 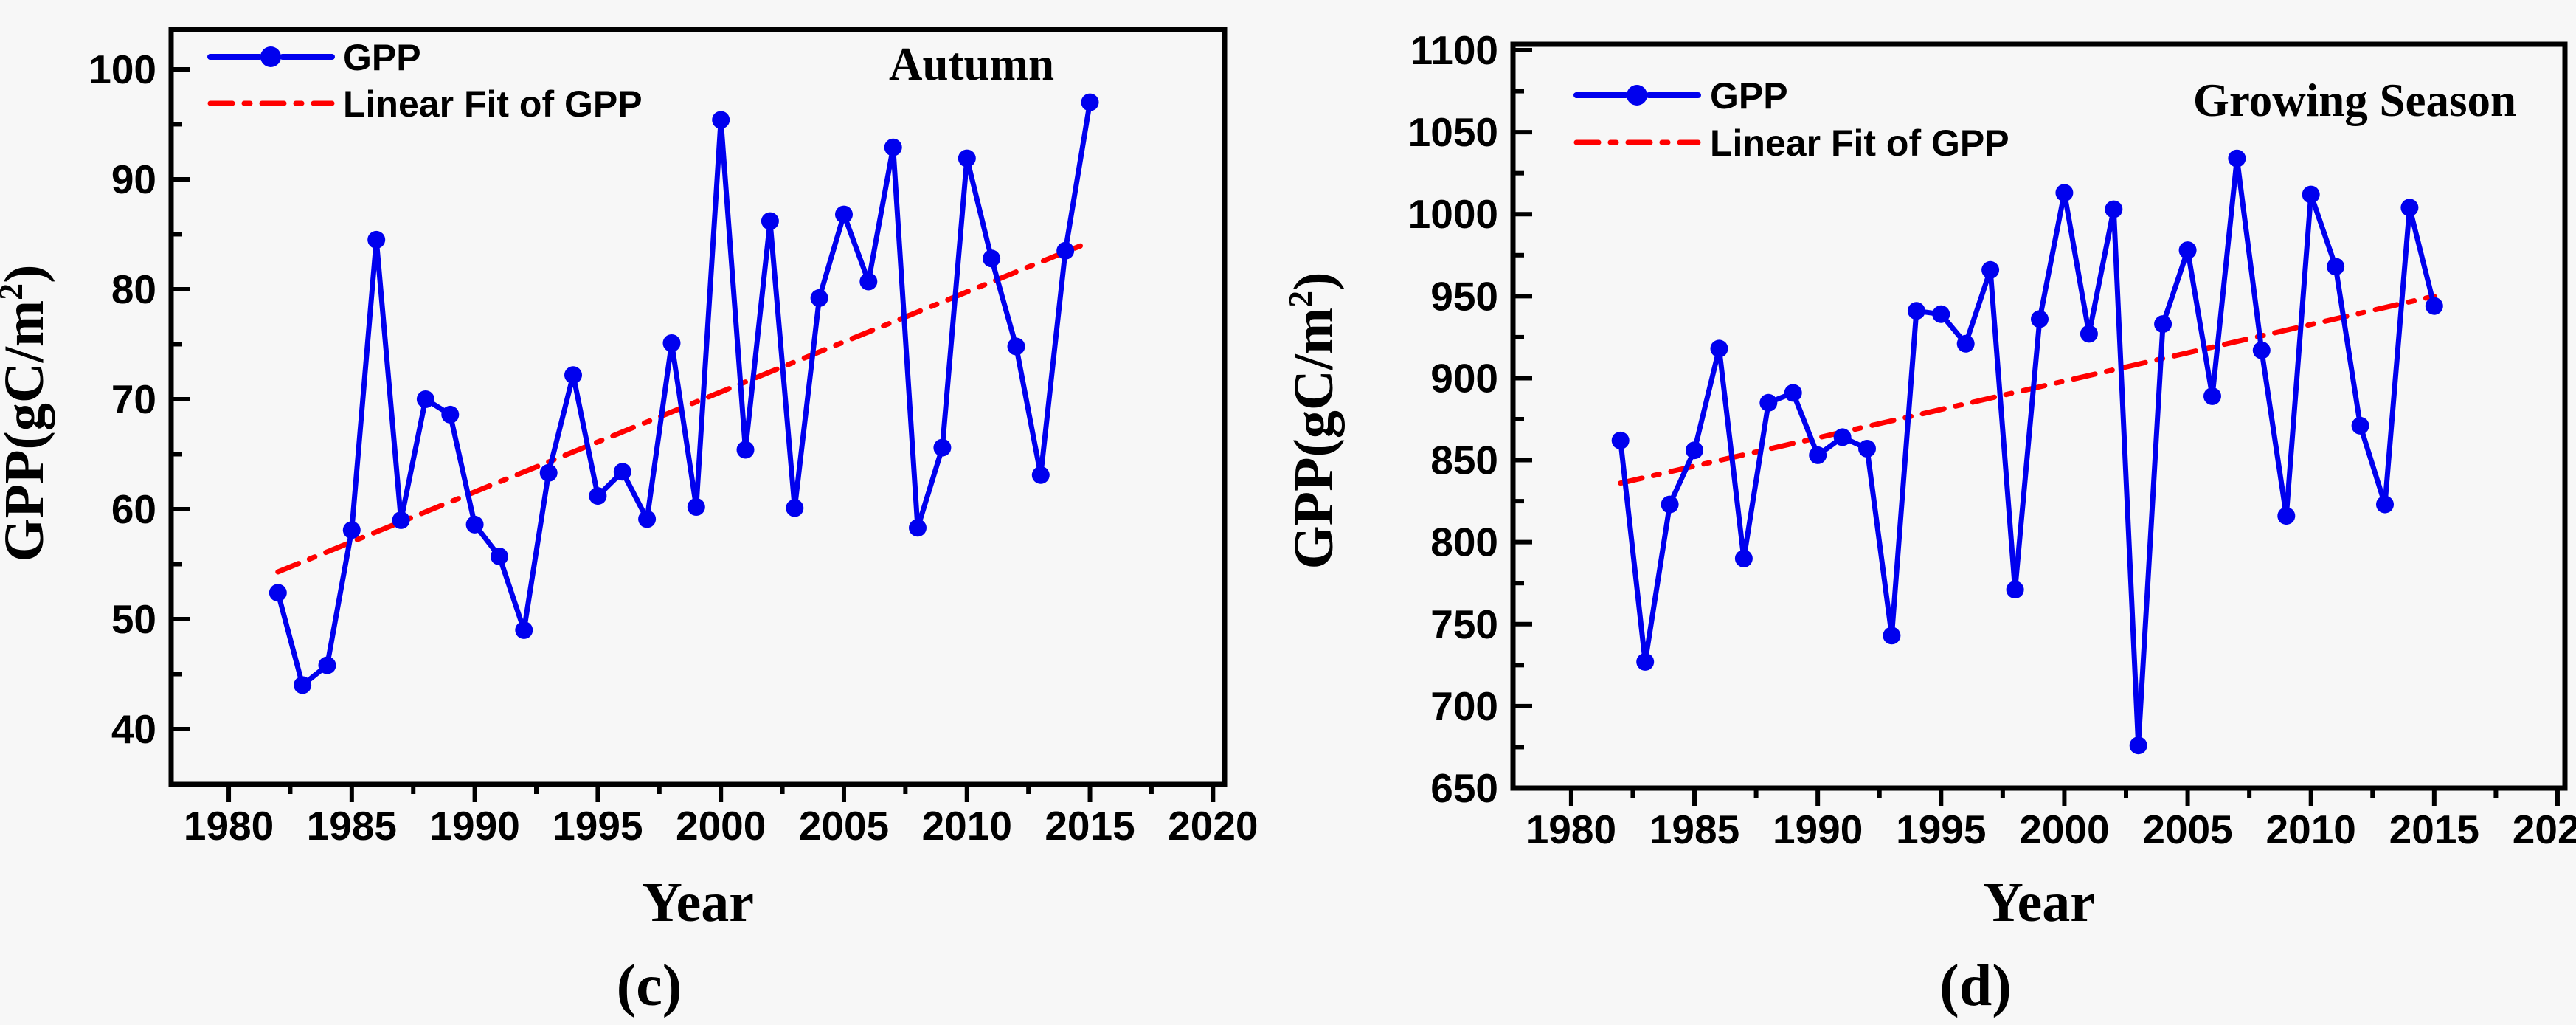 What do you see at coordinates (134, 399) in the screenshot?
I see `y-tick-label: 70` at bounding box center [134, 399].